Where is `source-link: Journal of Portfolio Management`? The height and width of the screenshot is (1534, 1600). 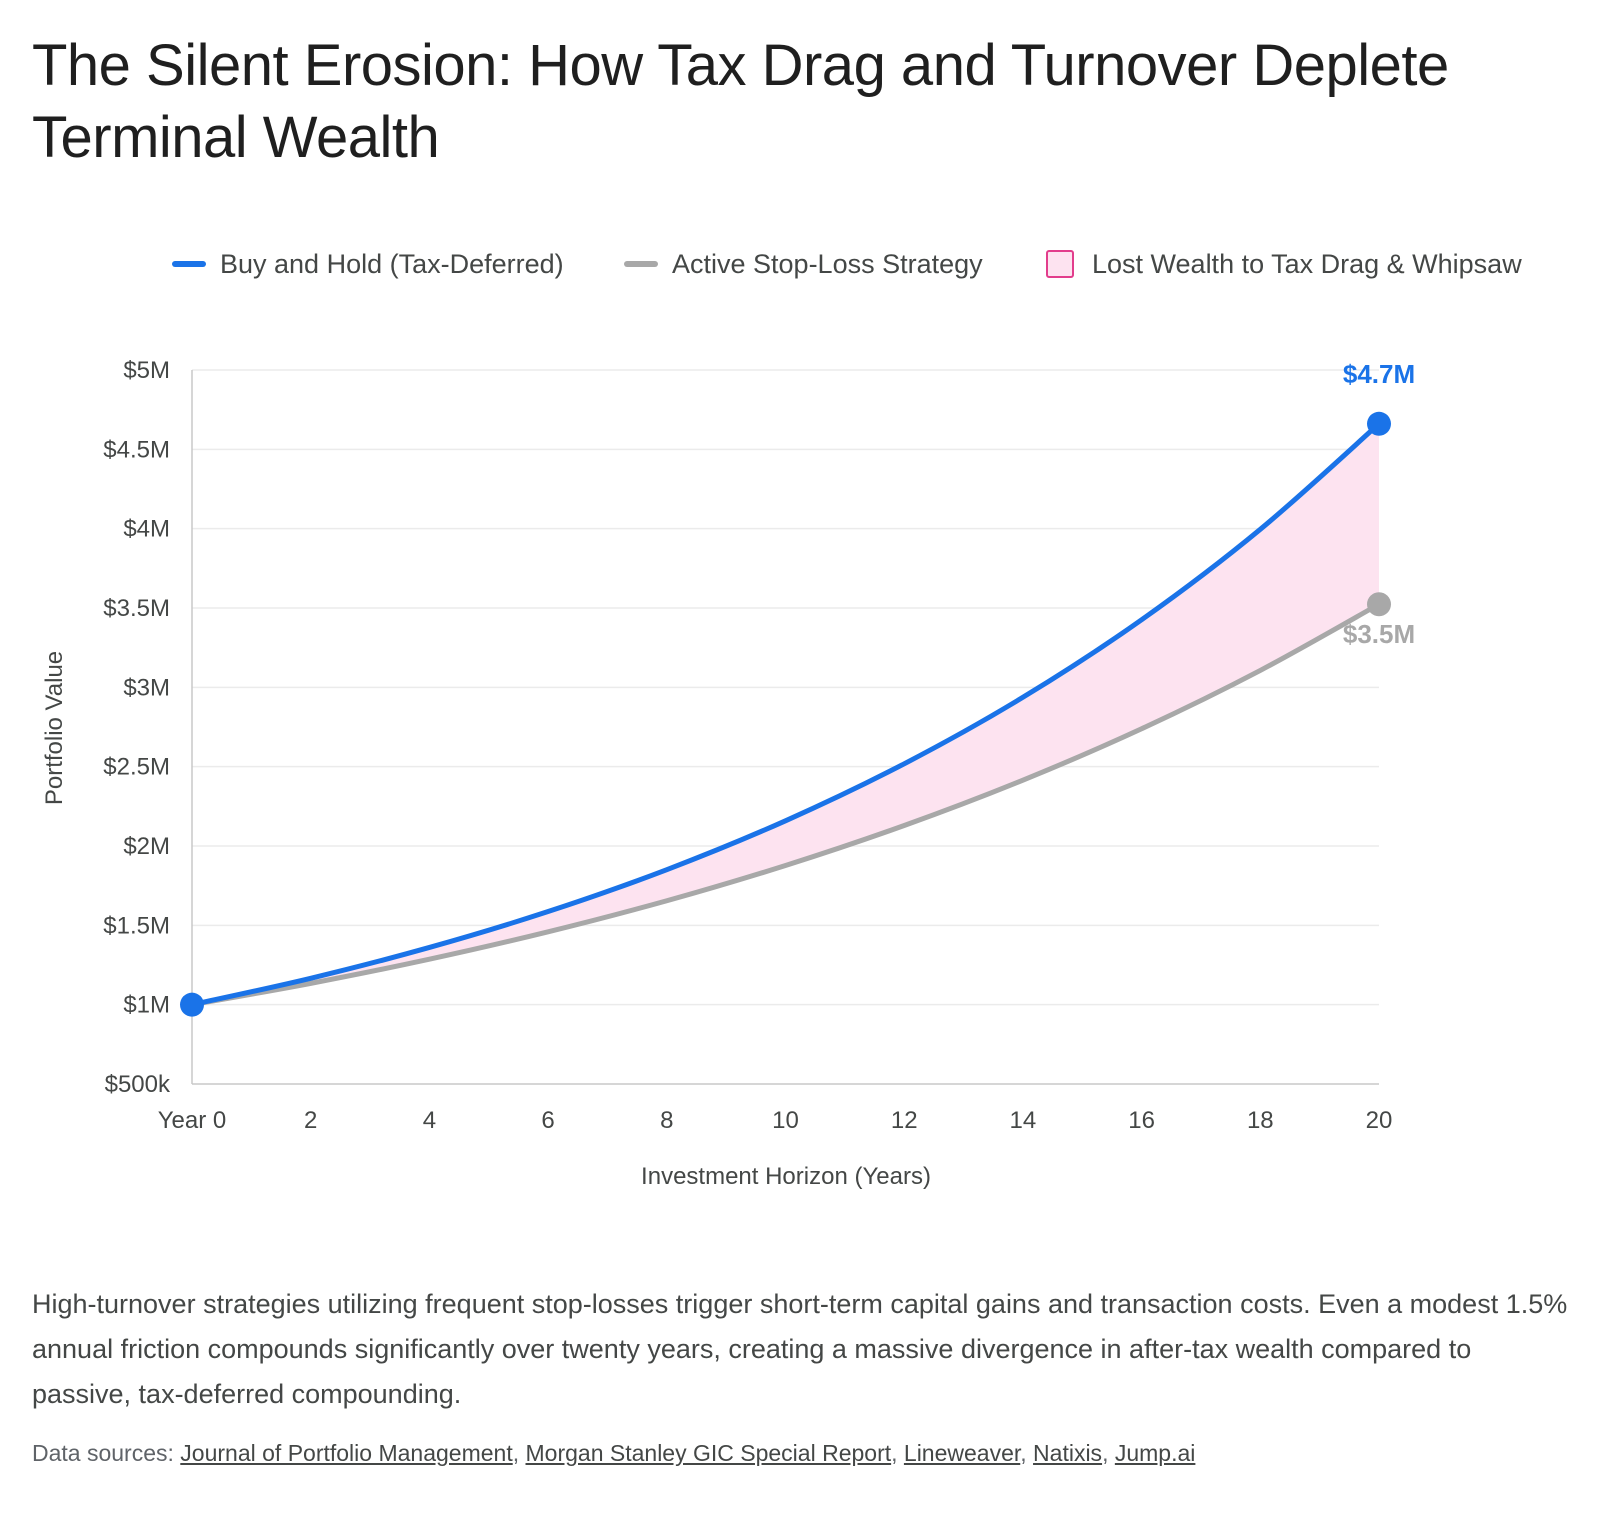 source-link: Journal of Portfolio Management is located at coordinates (346, 1453).